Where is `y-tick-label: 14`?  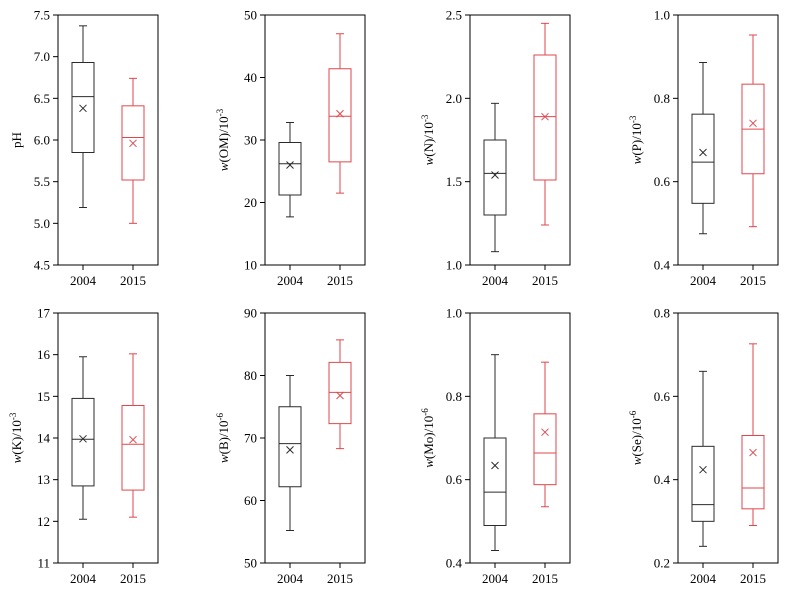
y-tick-label: 14 is located at coordinates (44, 438).